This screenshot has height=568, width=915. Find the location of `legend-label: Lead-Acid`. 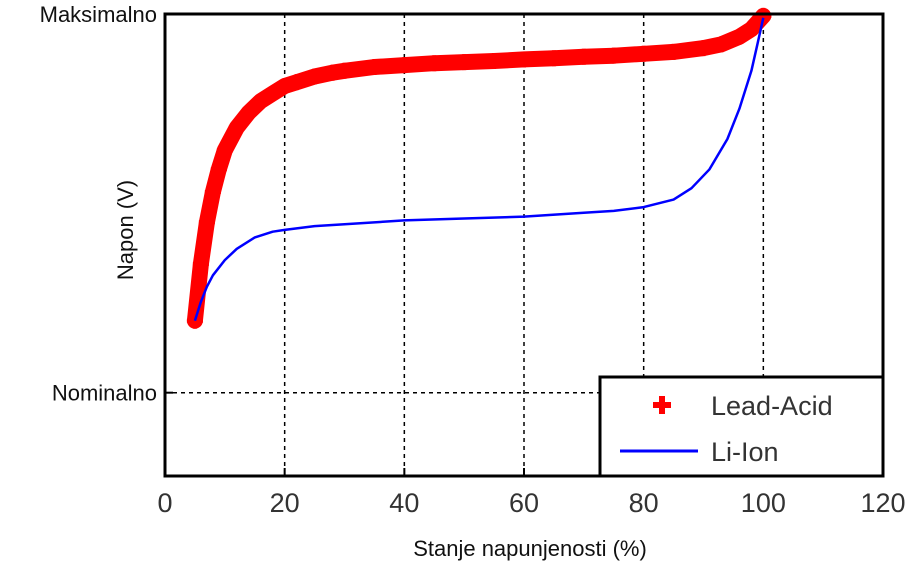

legend-label: Lead-Acid is located at coordinates (772, 406).